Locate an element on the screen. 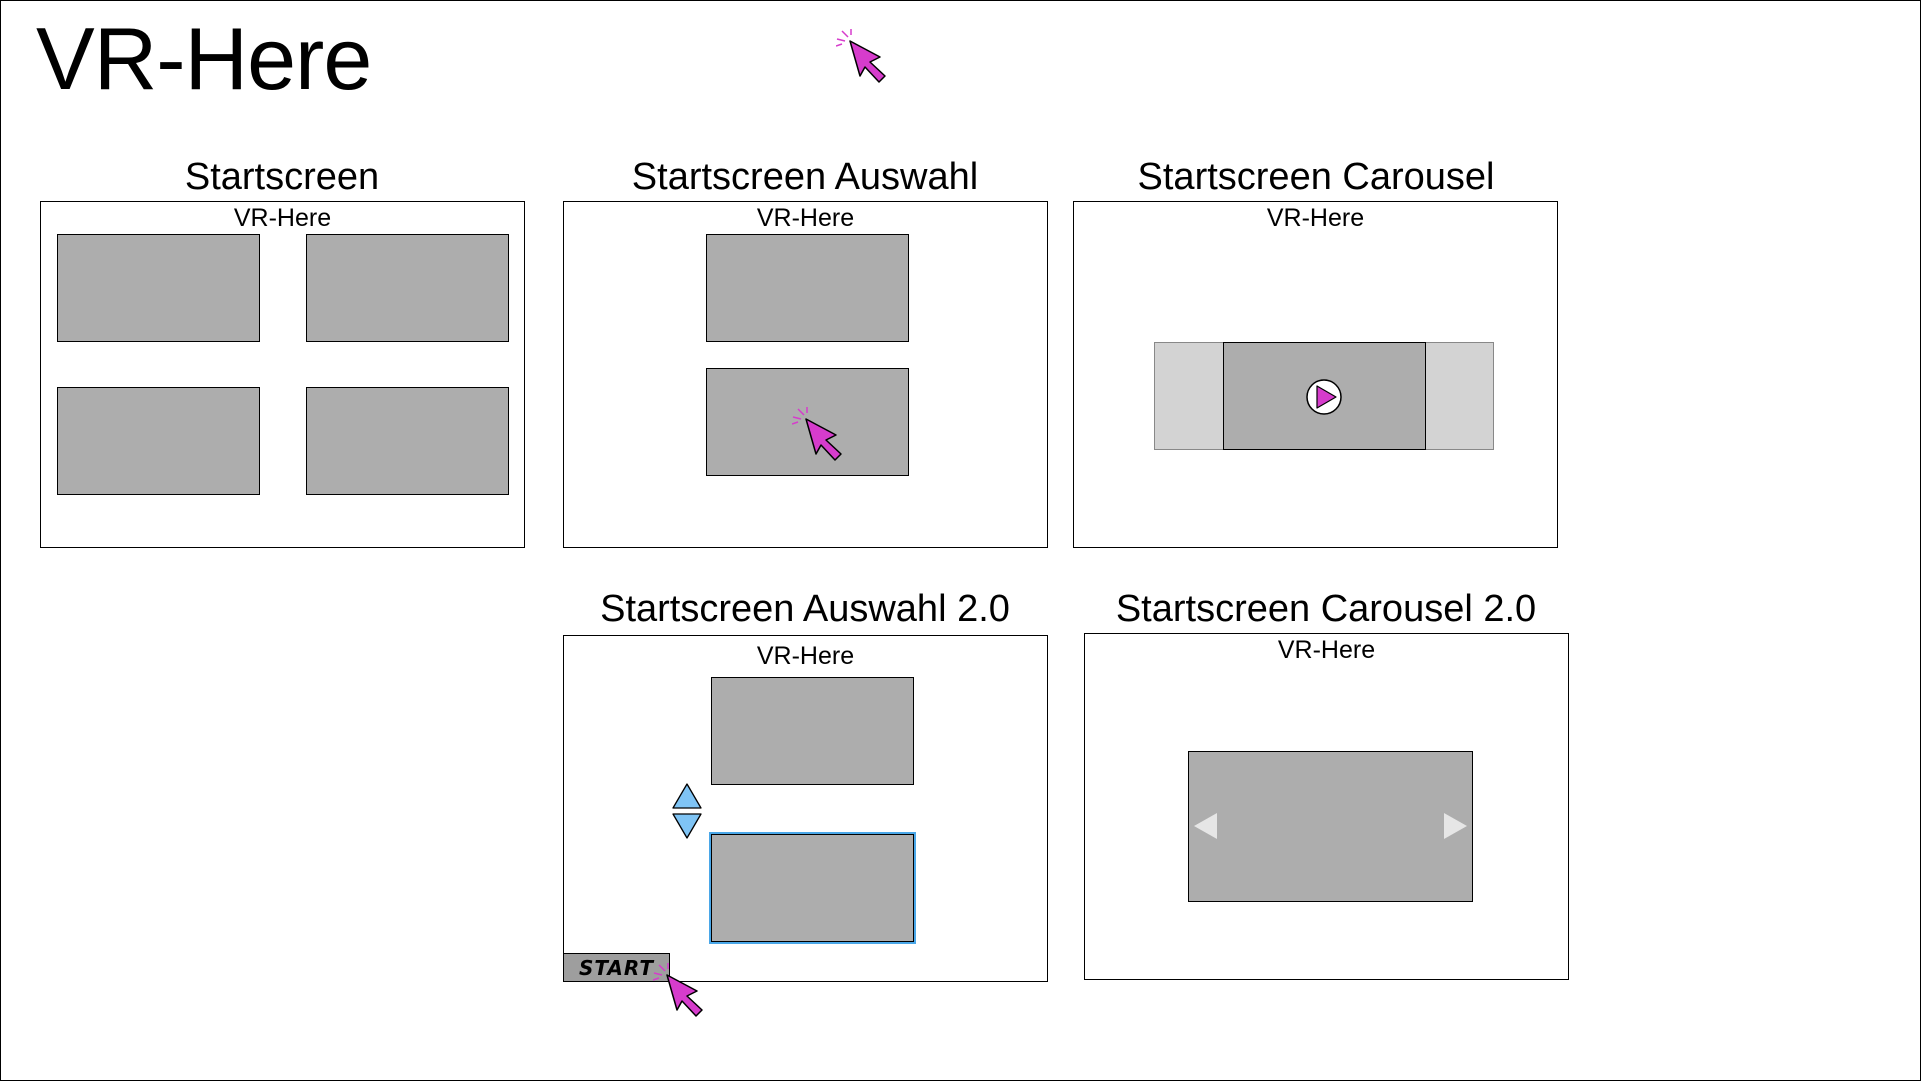  panel-title-startscreen-auswahl-2: Startscreen Auswahl 2.0 is located at coordinates (805, 609).